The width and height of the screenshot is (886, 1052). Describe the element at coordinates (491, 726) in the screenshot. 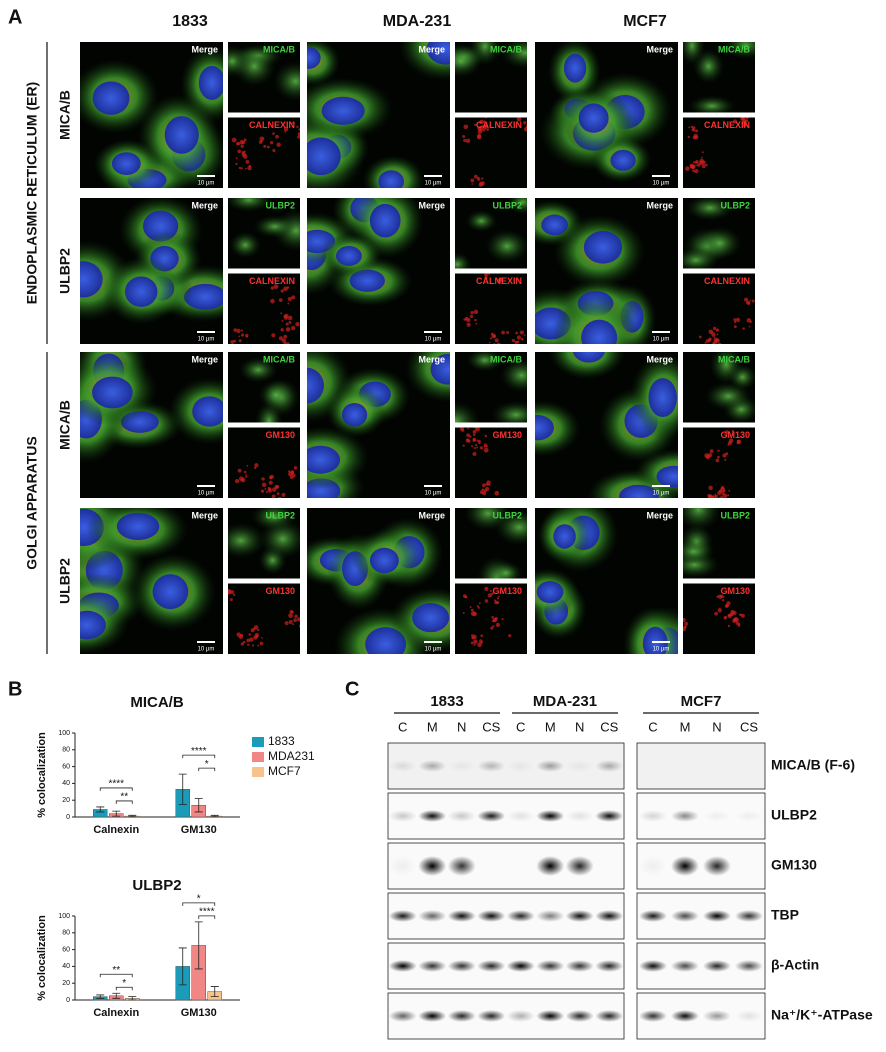

I see `lane-label: CS` at that location.